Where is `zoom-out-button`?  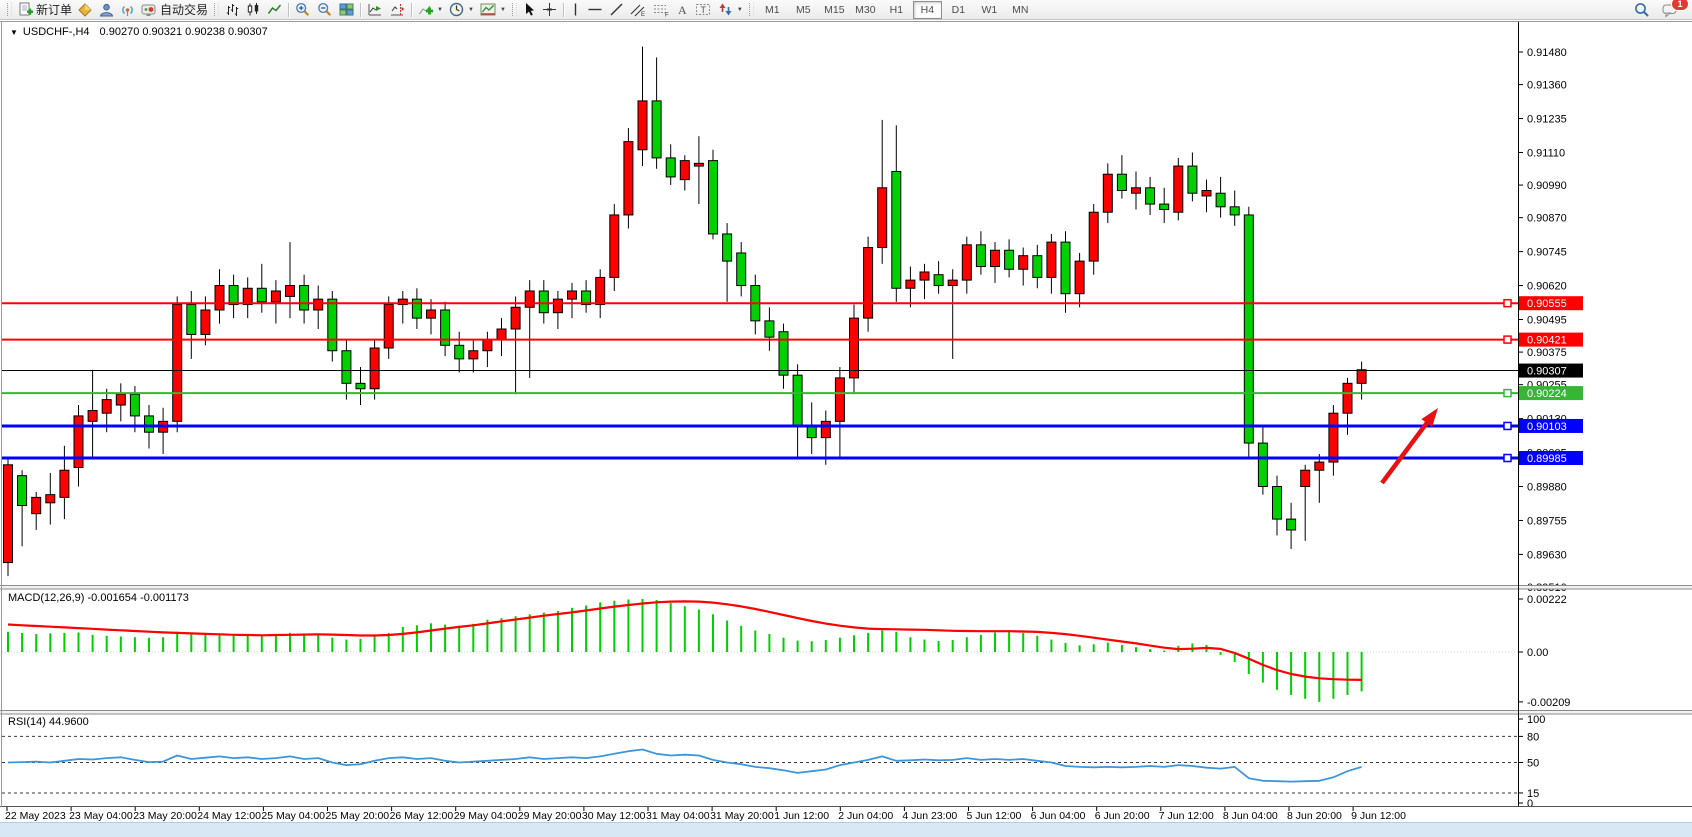 zoom-out-button is located at coordinates (325, 10).